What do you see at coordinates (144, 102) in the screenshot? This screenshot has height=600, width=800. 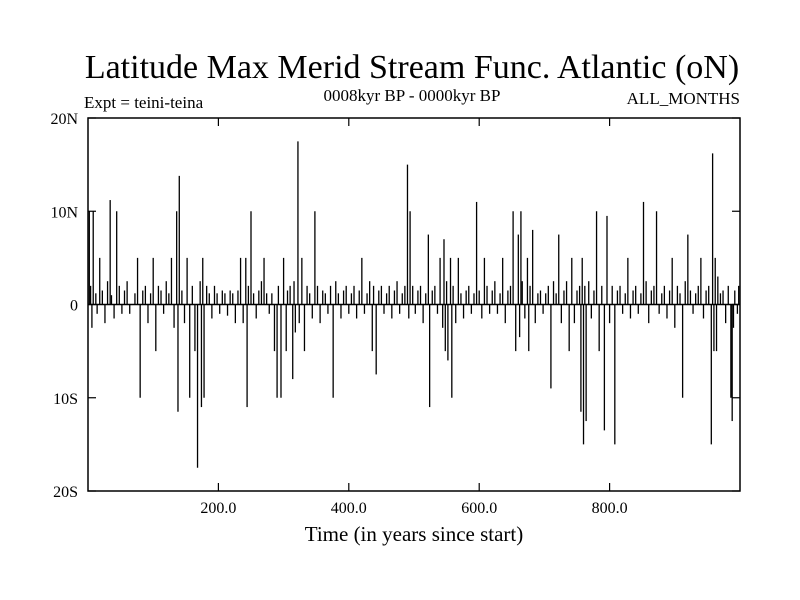 I see `experiment-label: Expt = teini-teina` at bounding box center [144, 102].